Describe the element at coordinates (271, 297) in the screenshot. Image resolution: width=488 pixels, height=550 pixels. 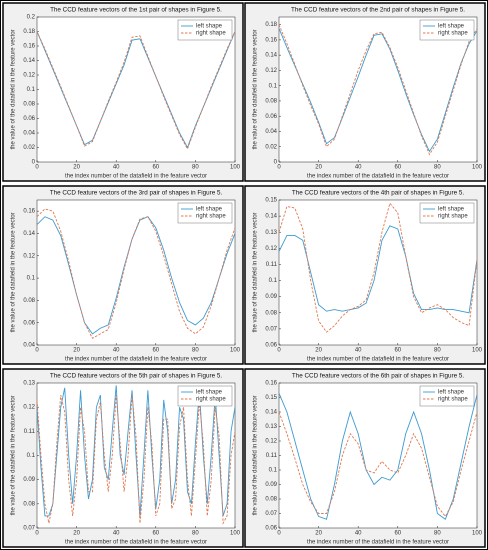
I see `y-tick-label: 0.09` at that location.